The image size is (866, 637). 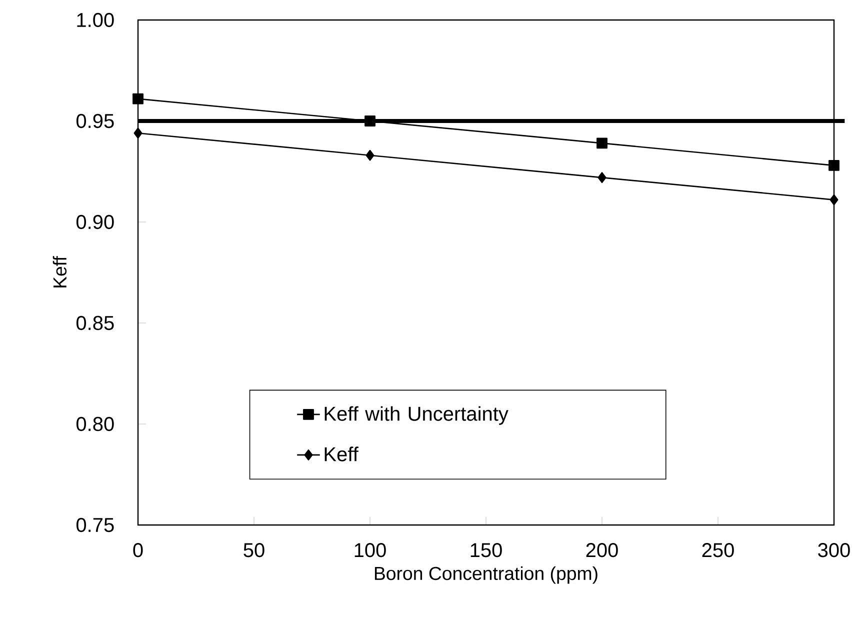 I want to click on y-tick-label: 1.00, so click(x=95, y=20).